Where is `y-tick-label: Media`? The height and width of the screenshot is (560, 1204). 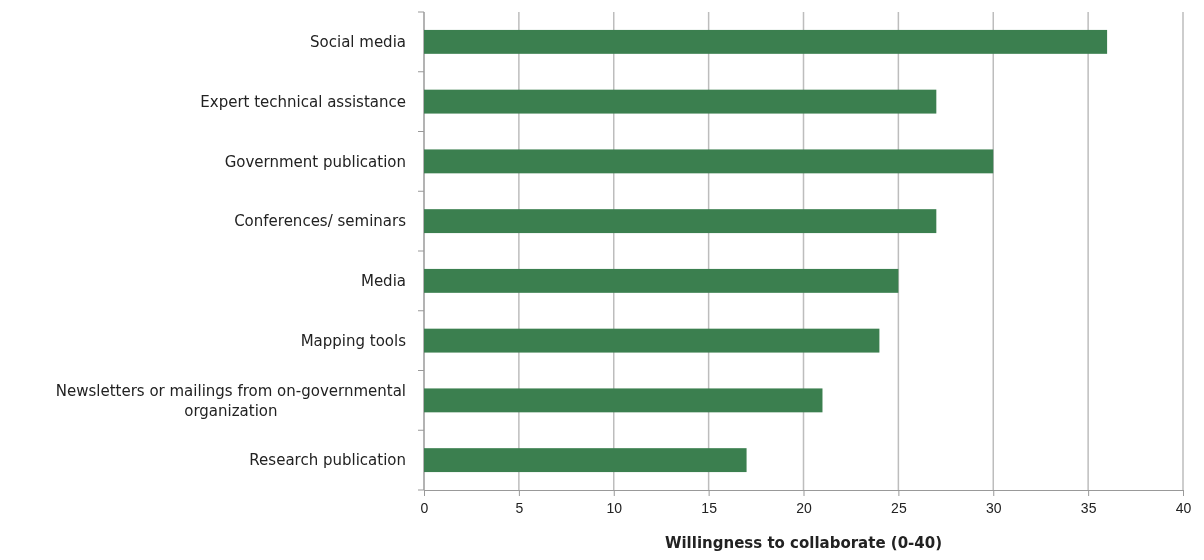
y-tick-label: Media is located at coordinates (383, 281).